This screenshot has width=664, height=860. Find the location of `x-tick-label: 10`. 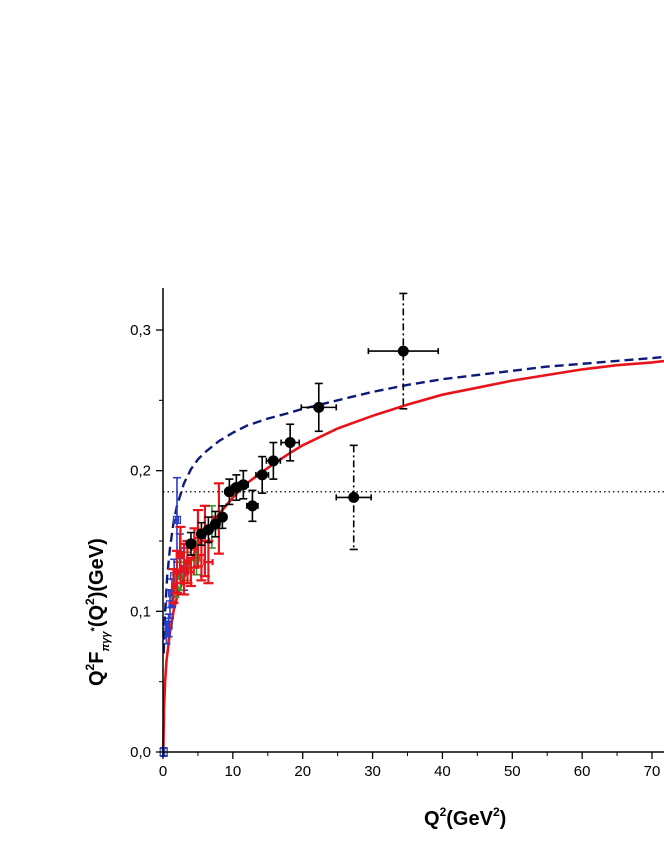

x-tick-label: 10 is located at coordinates (233, 771).